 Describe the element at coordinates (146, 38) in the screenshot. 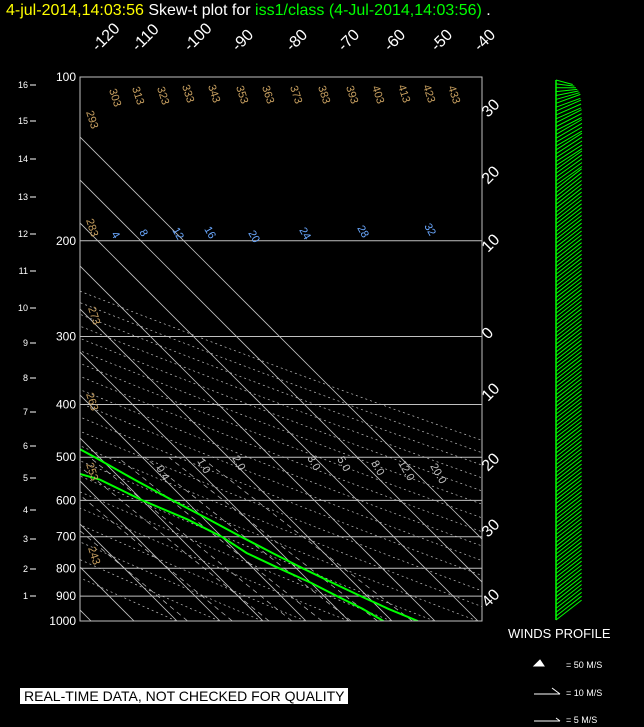

I see `top-temperature-label: -110` at that location.